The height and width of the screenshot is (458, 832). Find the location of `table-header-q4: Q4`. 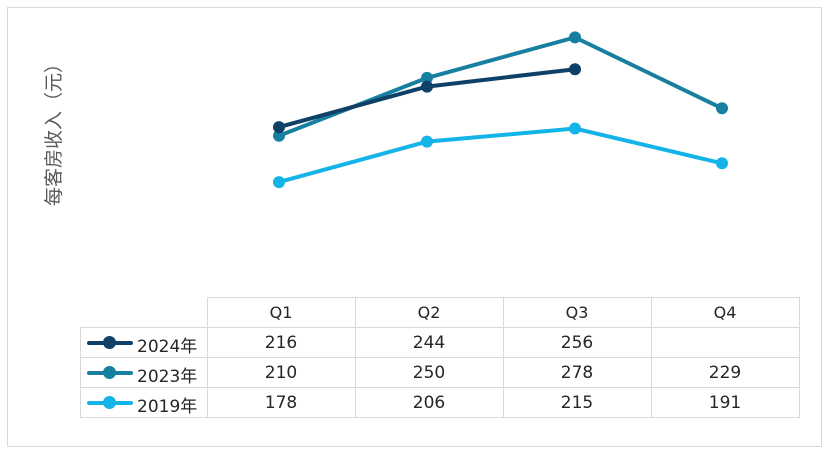

table-header-q4: Q4 is located at coordinates (725, 312).